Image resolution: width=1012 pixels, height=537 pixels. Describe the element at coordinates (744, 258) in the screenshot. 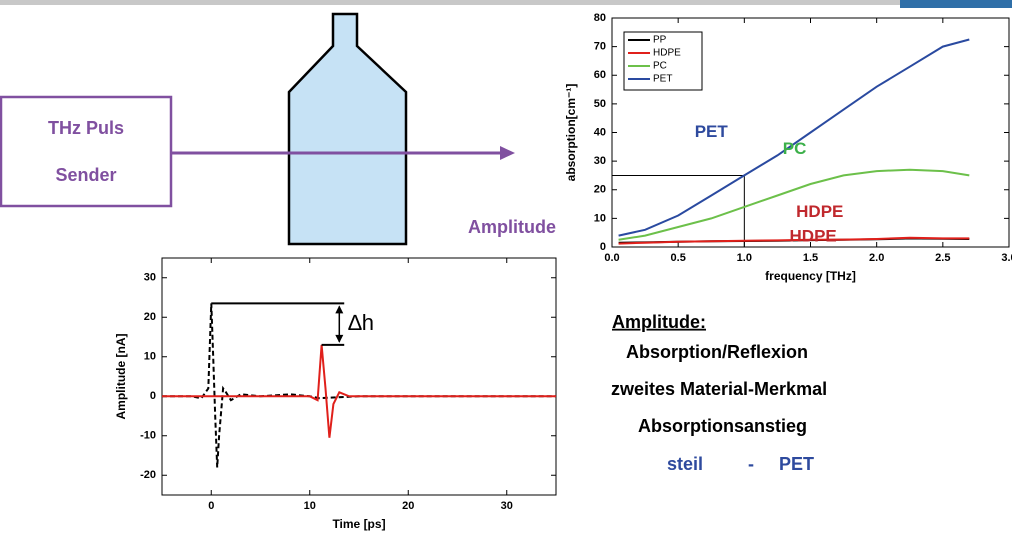

I see `x-tick-label: 1.0` at that location.